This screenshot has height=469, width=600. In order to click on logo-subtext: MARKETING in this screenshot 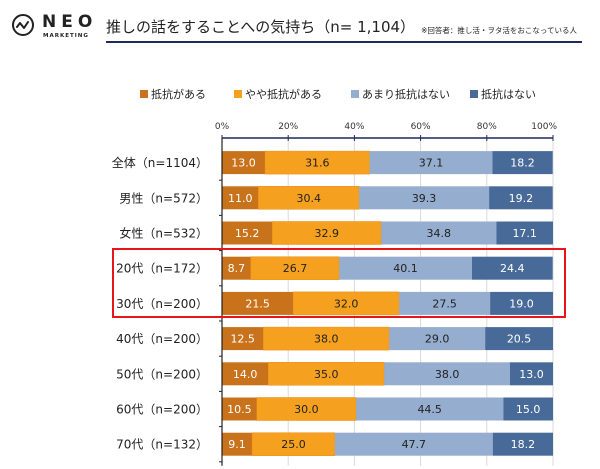, I will do `click(66, 36)`.